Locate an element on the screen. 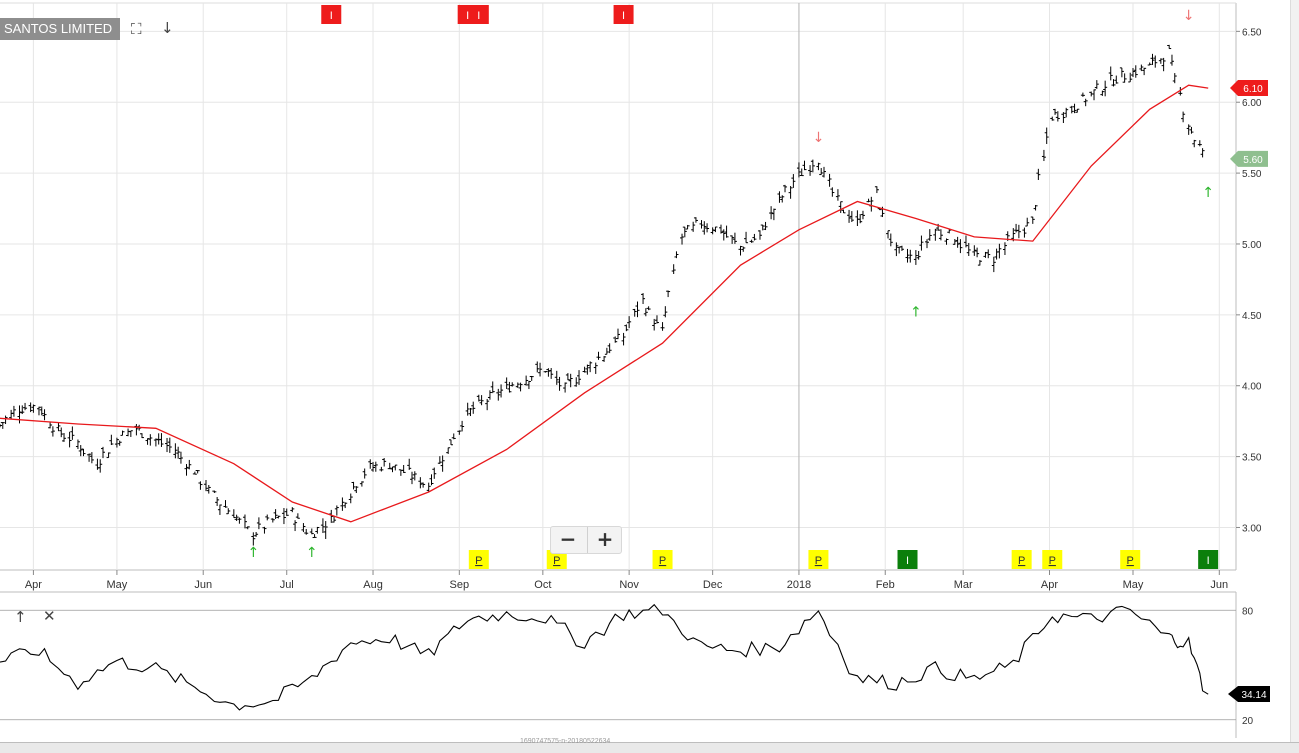  indicator-value-tag-label: 34.14 is located at coordinates (1253, 695).